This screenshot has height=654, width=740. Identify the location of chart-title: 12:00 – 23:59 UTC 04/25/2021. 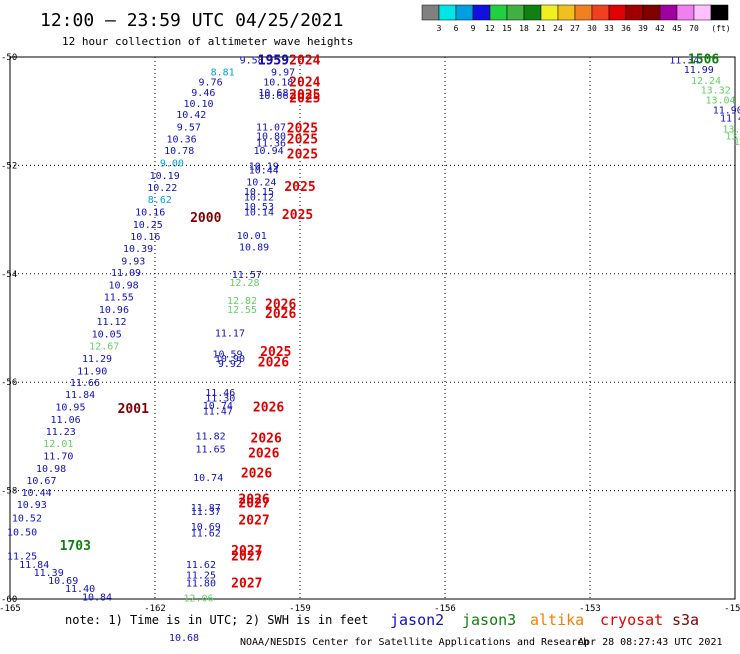
(191, 20).